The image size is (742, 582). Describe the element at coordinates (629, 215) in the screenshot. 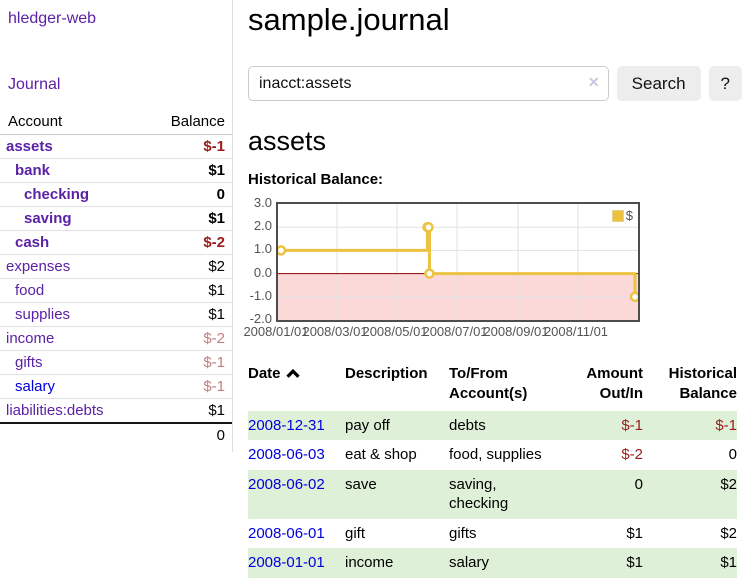

I see `legend-label: $` at that location.